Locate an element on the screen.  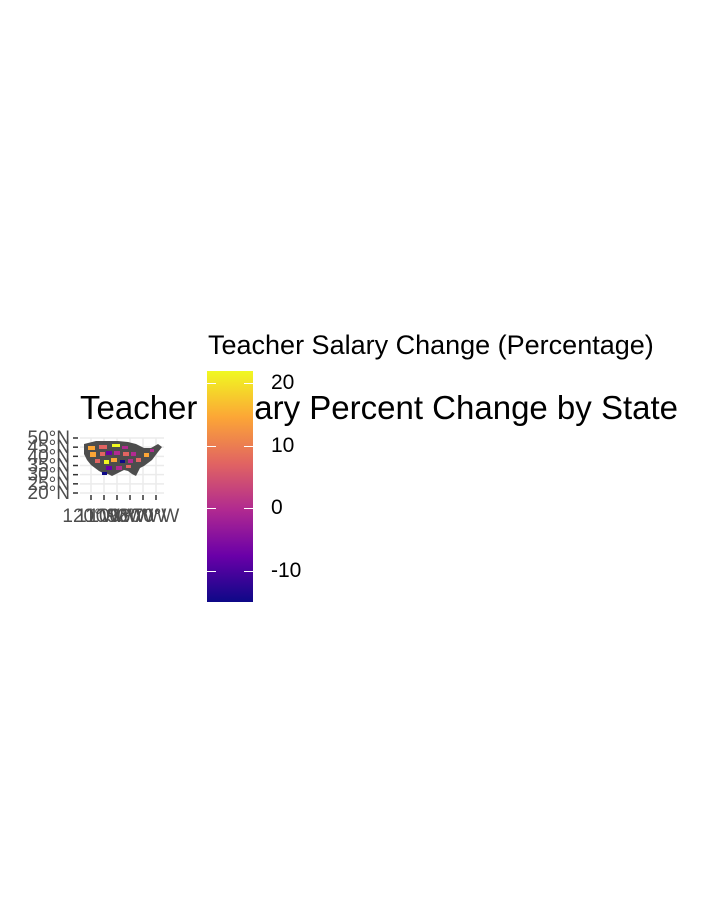
y-axis-tick-label: 45°N is located at coordinates (49, 447).